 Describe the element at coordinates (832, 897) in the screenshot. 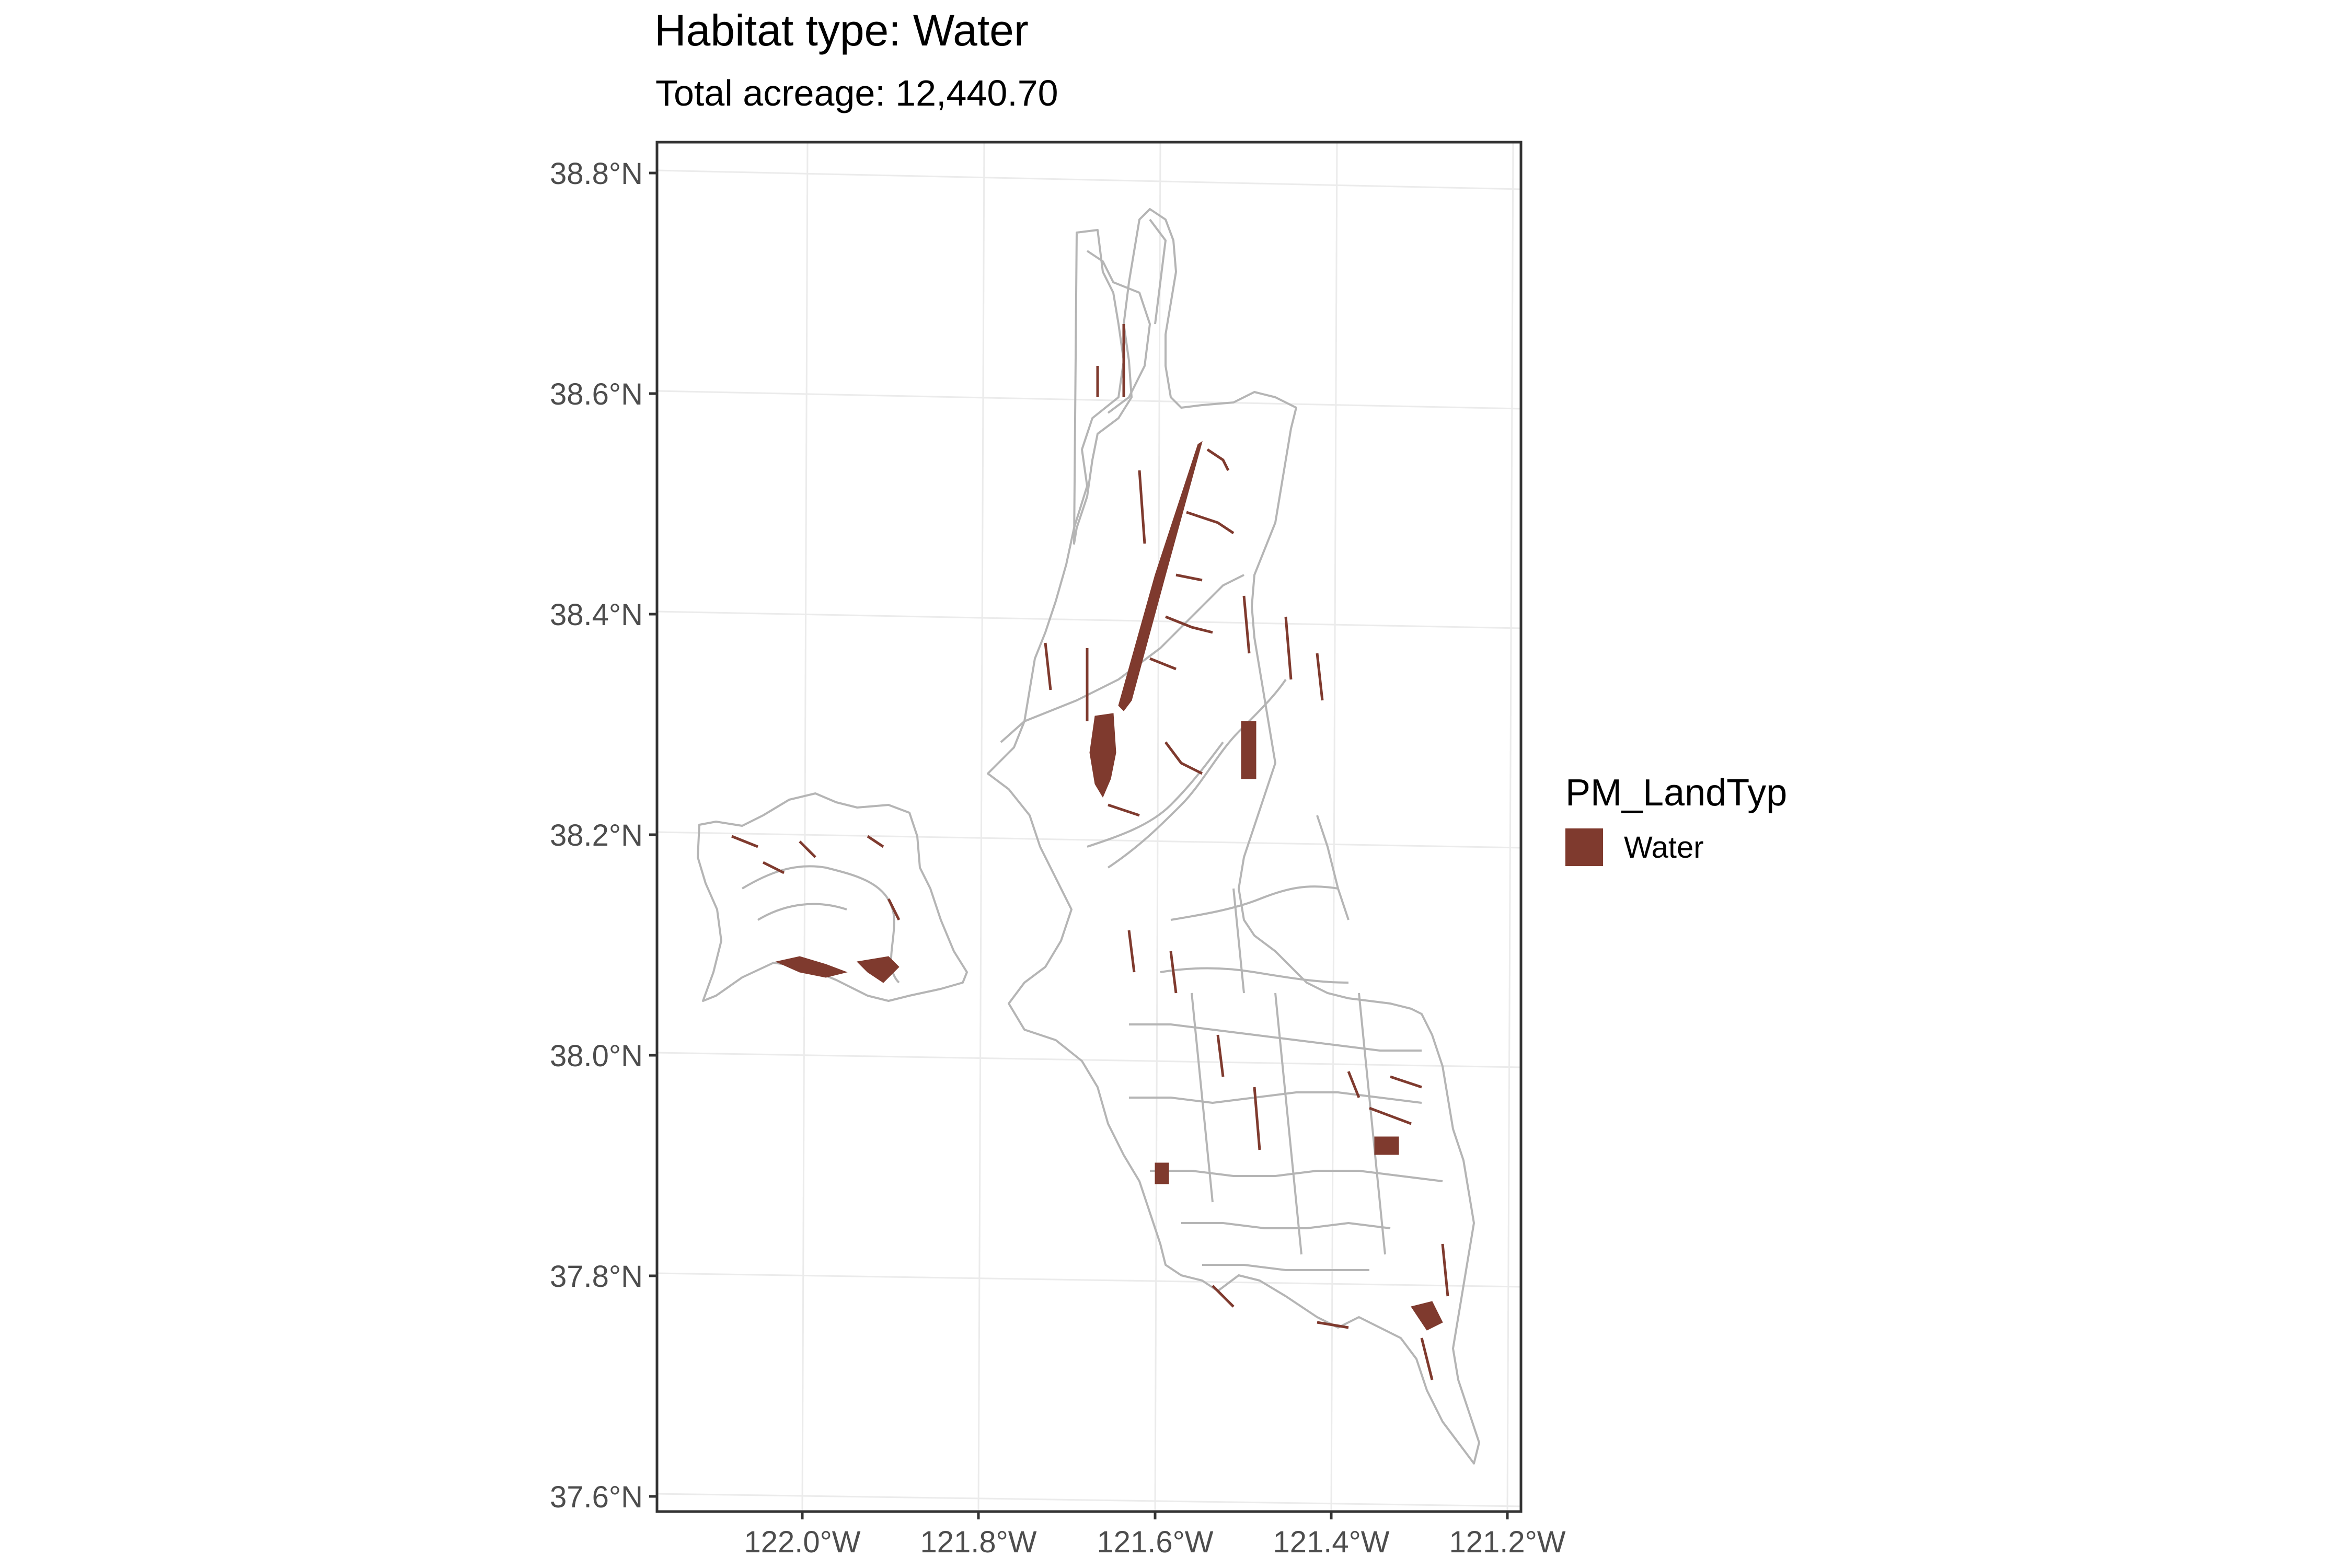

I see `suisun-marsh-outline` at that location.